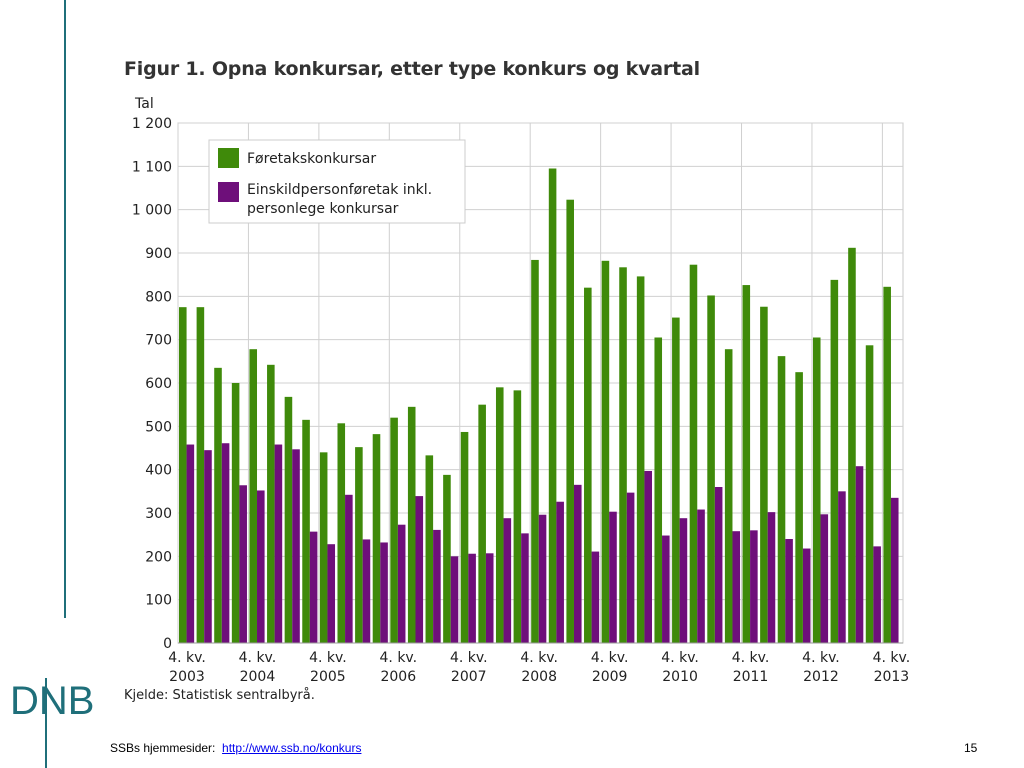  I want to click on source-note: Kjelde: Statistisk sentralbyrå., so click(219, 695).